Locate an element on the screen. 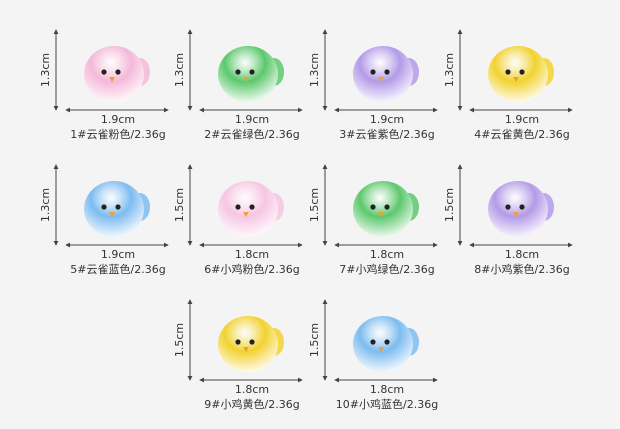 The height and width of the screenshot is (429, 620). caption: 4#云雀黄色/2.36g is located at coordinates (521, 134).